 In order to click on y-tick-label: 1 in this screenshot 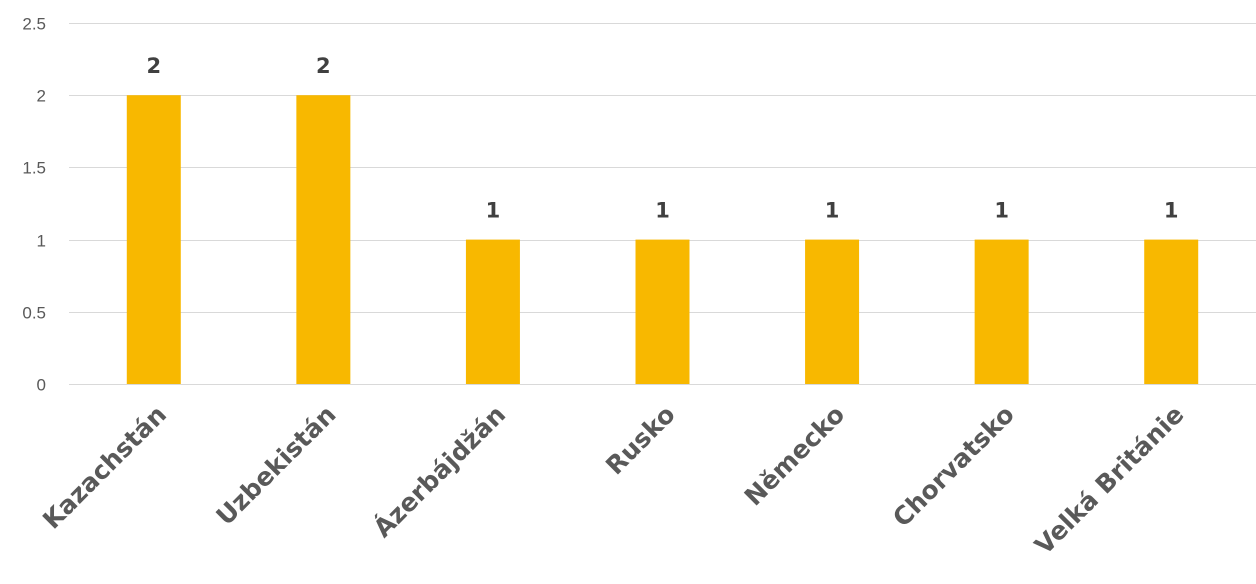, I will do `click(41, 241)`.